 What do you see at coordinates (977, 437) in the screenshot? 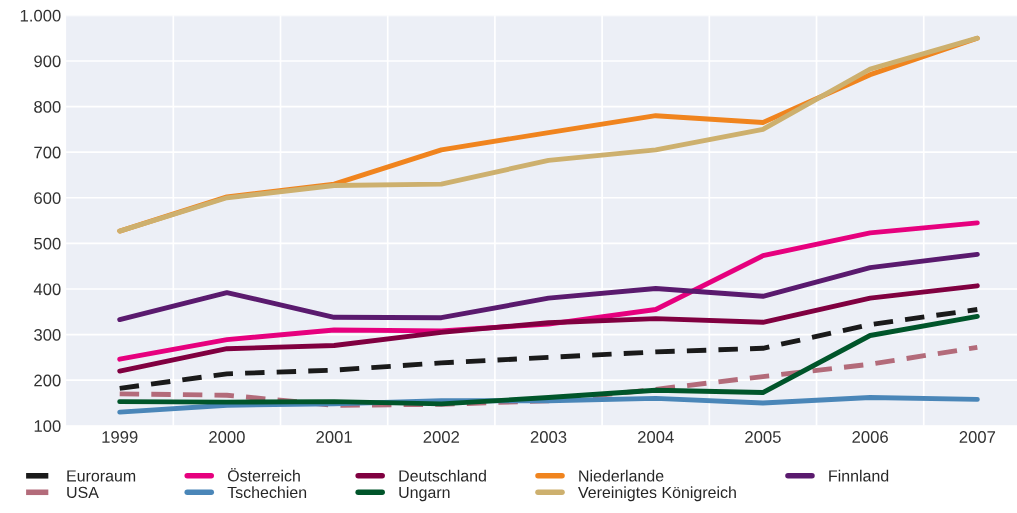
I see `x-tick-label: 2007` at bounding box center [977, 437].